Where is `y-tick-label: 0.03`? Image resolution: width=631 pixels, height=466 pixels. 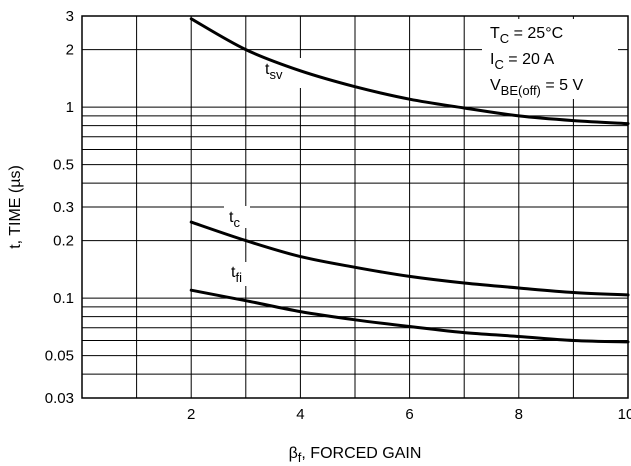 y-tick-label: 0.03 is located at coordinates (59, 398).